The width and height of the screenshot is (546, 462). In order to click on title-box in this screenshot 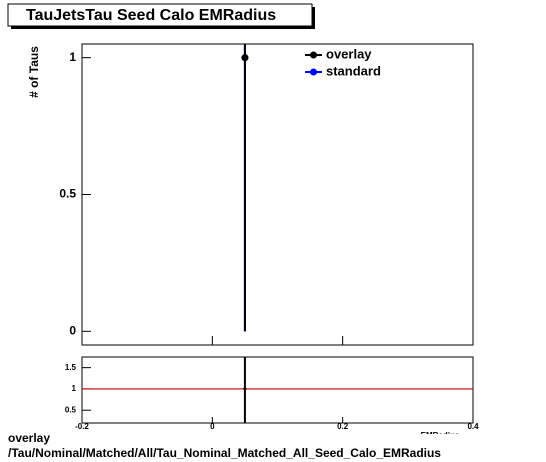, I will do `click(160, 15)`.